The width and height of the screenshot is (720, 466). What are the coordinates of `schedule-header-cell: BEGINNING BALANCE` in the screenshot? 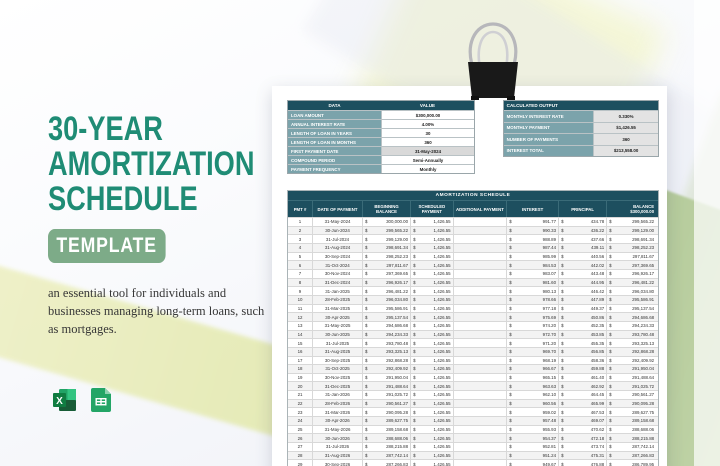 It's located at (385, 209).